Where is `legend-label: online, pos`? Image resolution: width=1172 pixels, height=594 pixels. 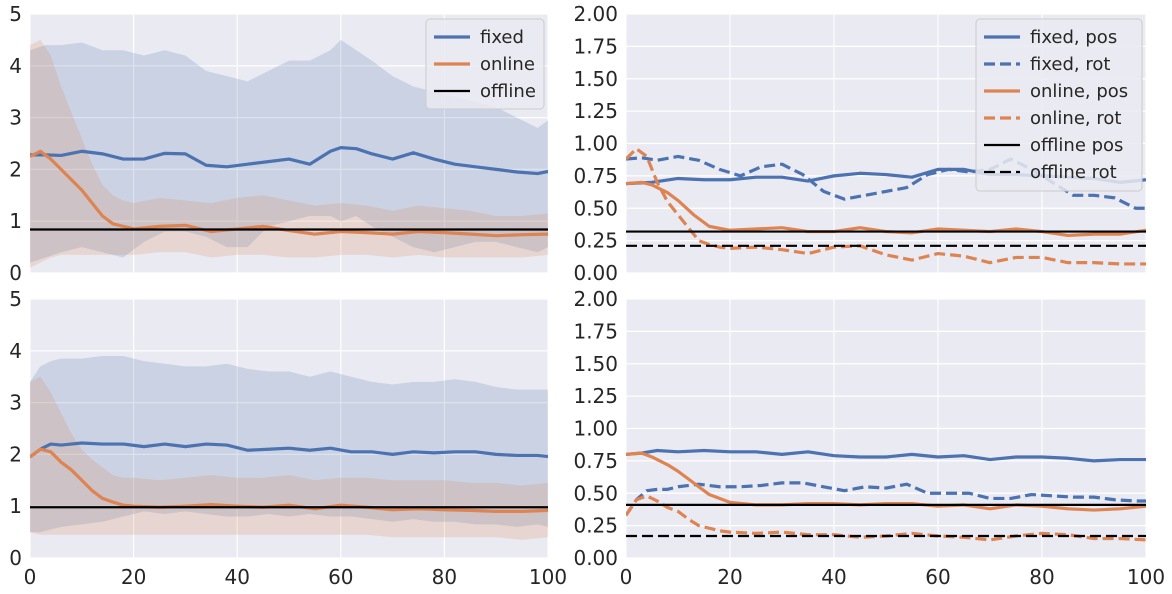 legend-label: online, pos is located at coordinates (1079, 91).